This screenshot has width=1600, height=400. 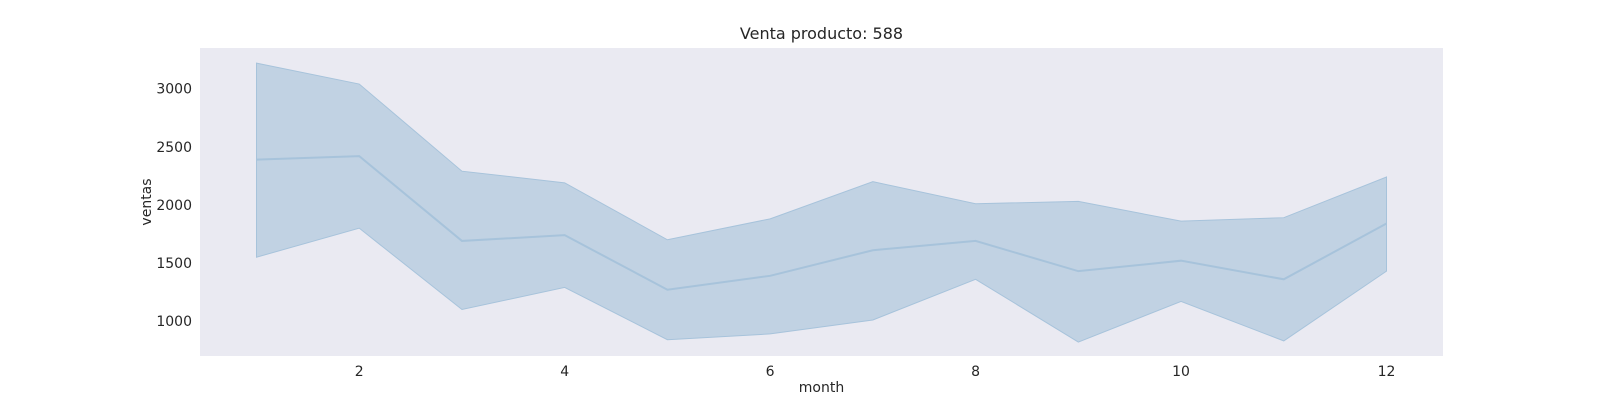 What do you see at coordinates (359, 372) in the screenshot?
I see `x-tick-label: 2` at bounding box center [359, 372].